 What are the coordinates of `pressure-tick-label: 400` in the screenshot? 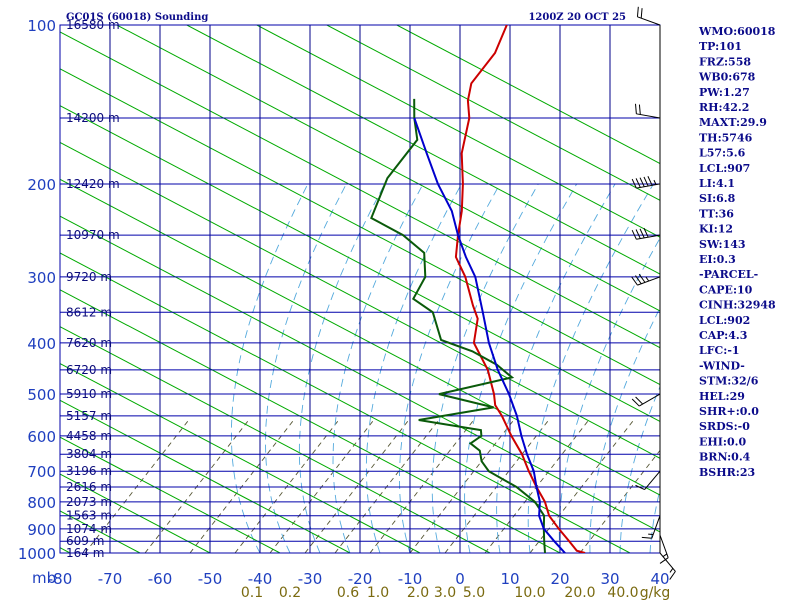 It's located at (41, 344).